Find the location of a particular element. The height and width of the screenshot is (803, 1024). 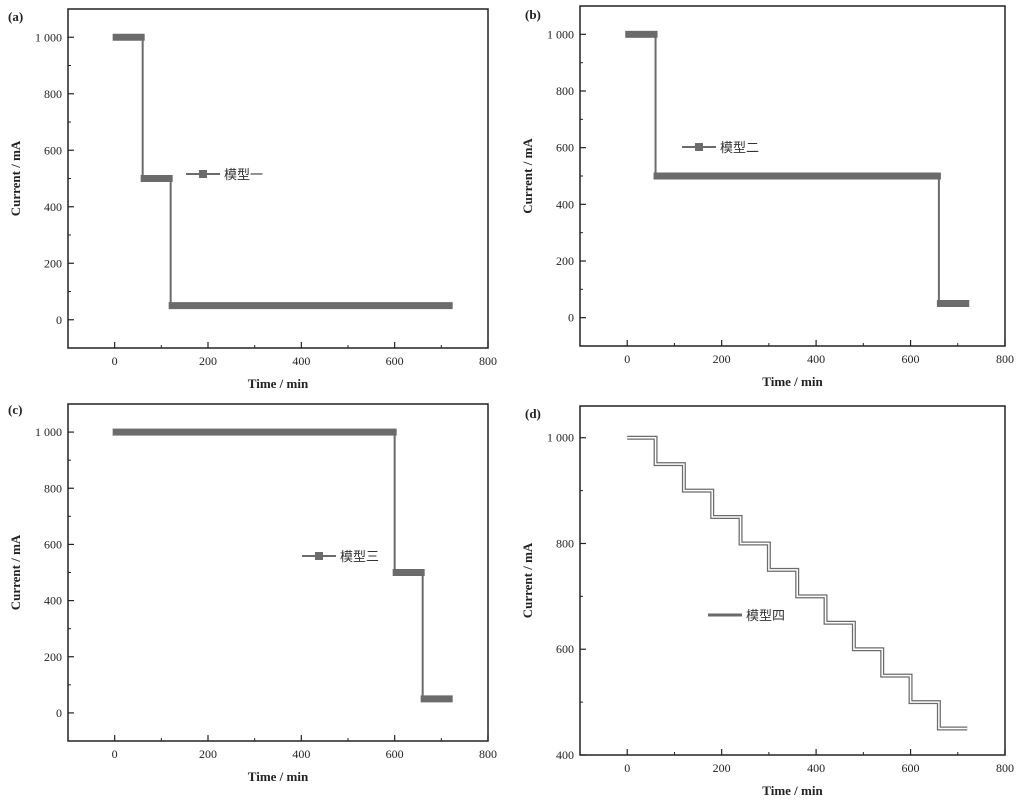

panel-label: (d) is located at coordinates (533, 413).